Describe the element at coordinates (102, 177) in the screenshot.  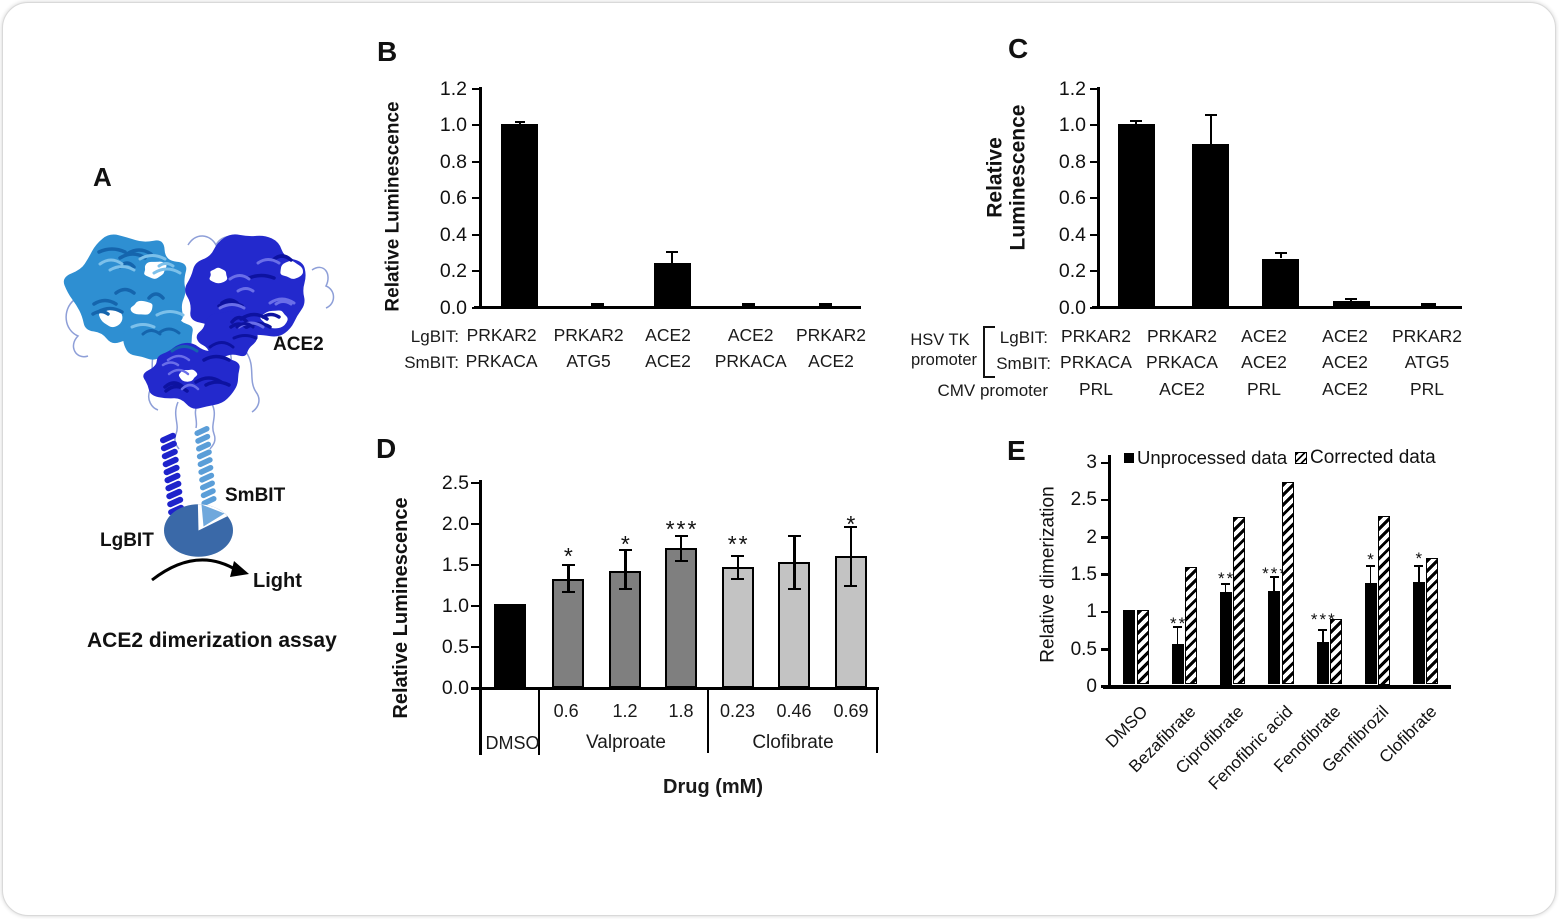
I see `svg-text: A` at that location.